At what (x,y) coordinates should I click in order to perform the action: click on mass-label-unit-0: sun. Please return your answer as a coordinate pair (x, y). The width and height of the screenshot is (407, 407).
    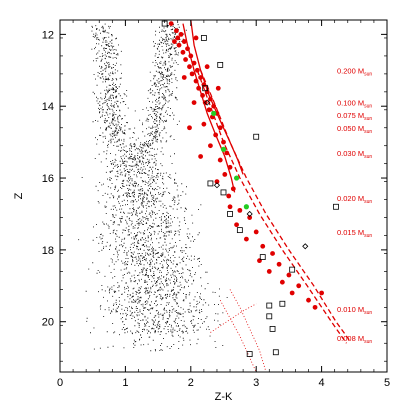
    Looking at the image, I should click on (368, 74).